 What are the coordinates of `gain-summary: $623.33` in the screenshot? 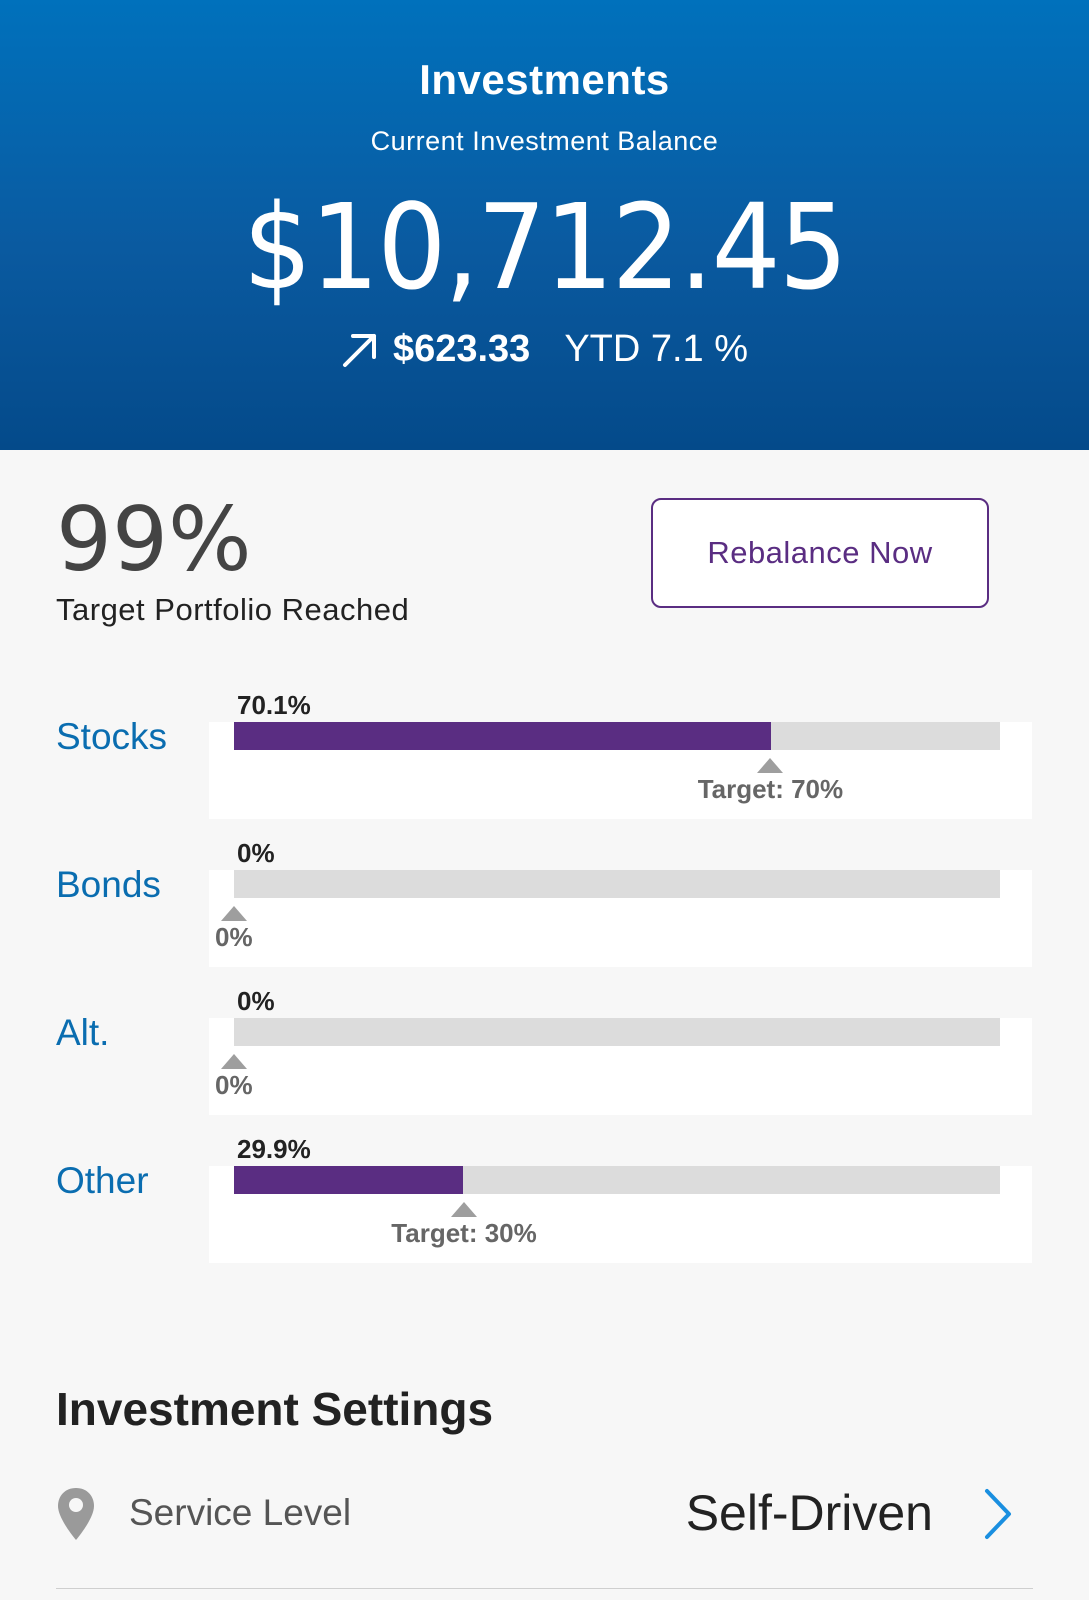 It's located at (435, 349).